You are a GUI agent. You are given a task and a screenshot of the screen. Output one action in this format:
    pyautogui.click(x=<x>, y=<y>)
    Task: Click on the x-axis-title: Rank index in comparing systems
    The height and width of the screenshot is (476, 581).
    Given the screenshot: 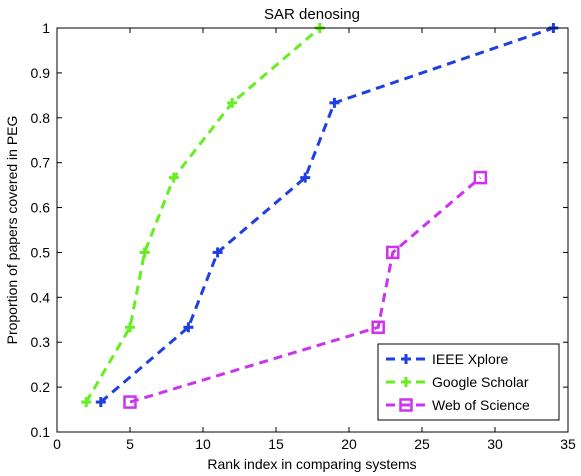 What is the action you would take?
    pyautogui.click(x=311, y=464)
    